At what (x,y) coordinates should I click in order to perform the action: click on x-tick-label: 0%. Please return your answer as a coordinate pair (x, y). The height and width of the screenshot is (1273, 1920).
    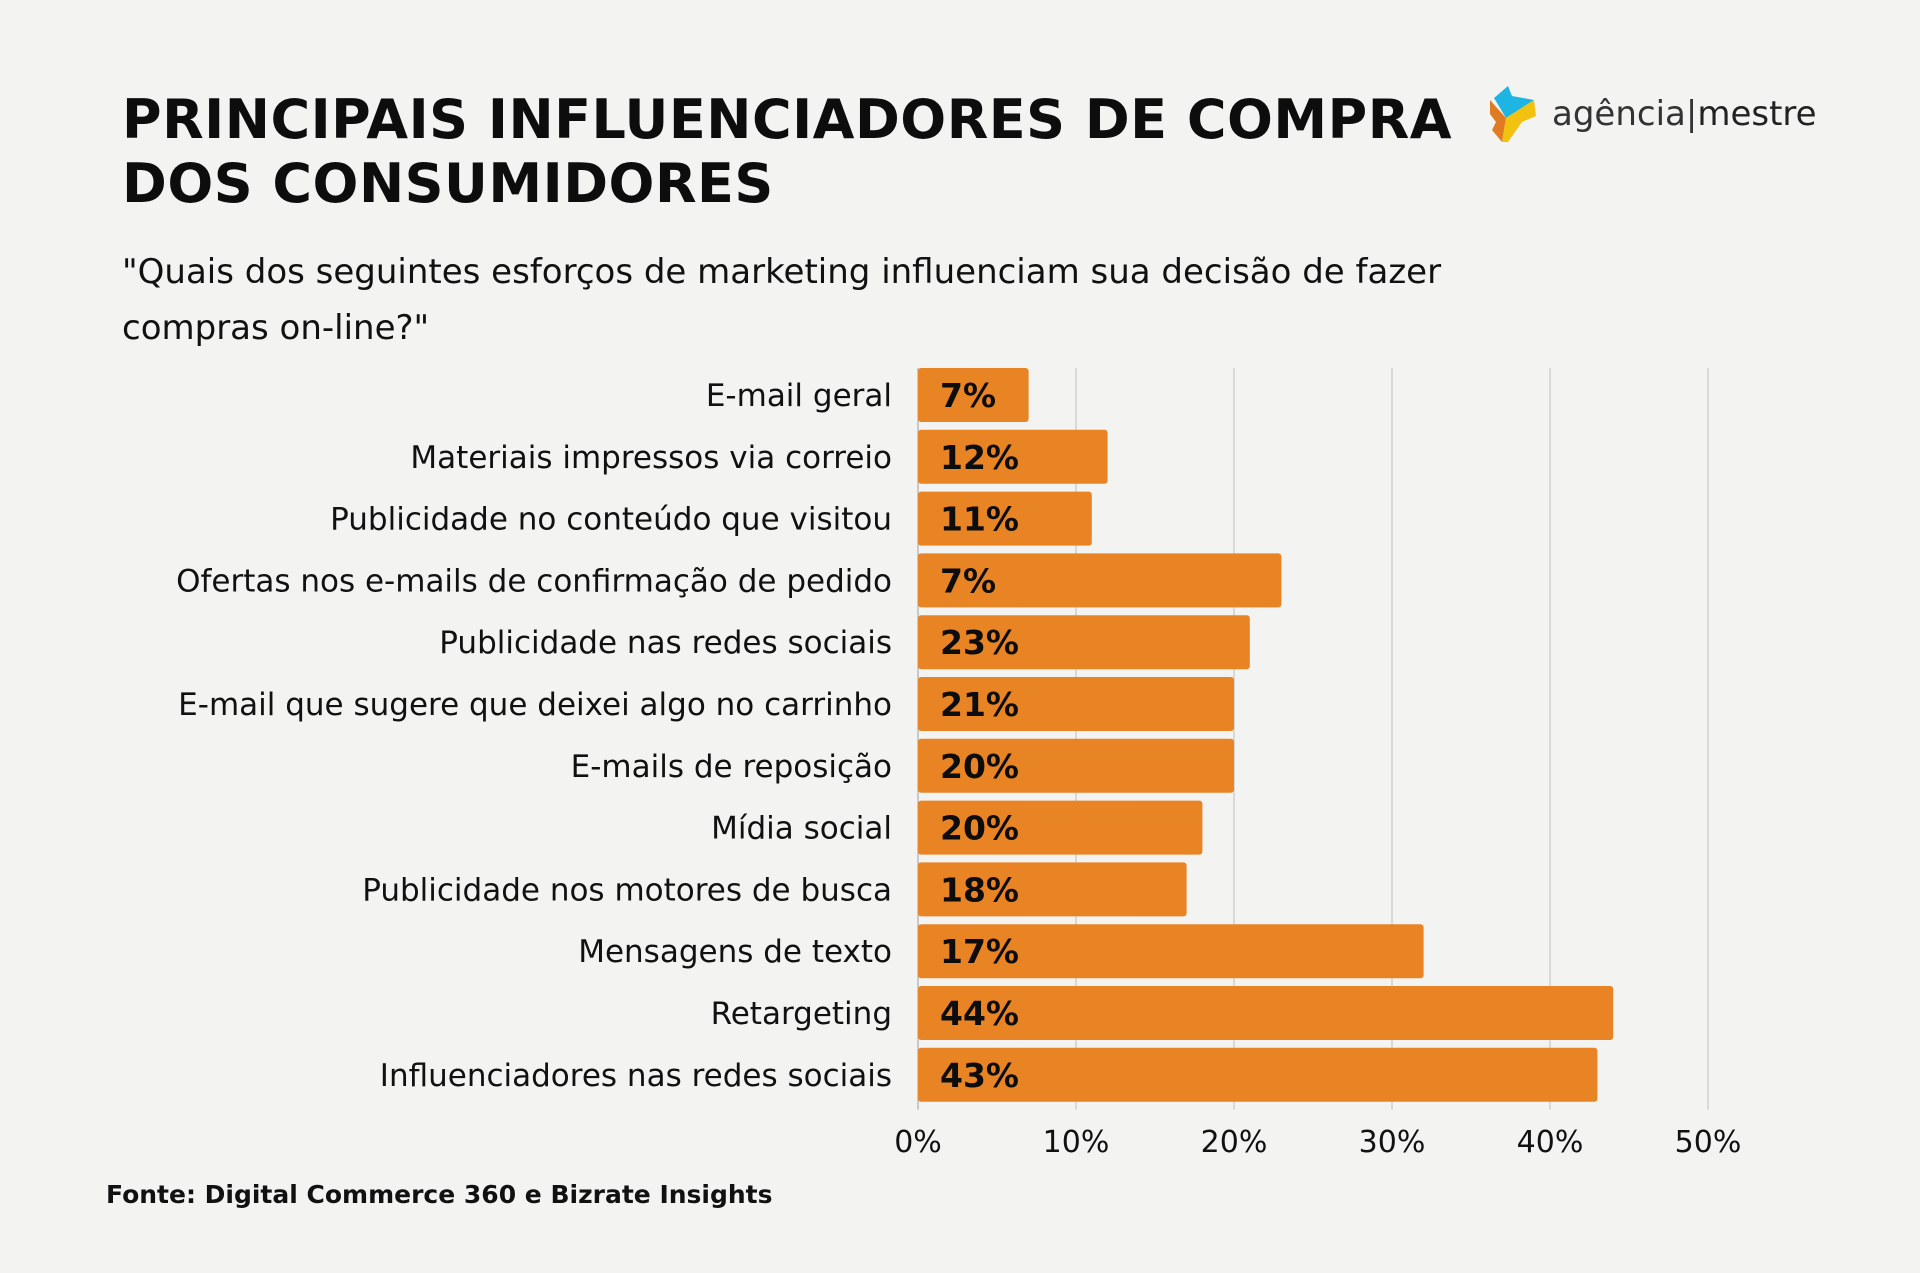
    Looking at the image, I should click on (918, 1142).